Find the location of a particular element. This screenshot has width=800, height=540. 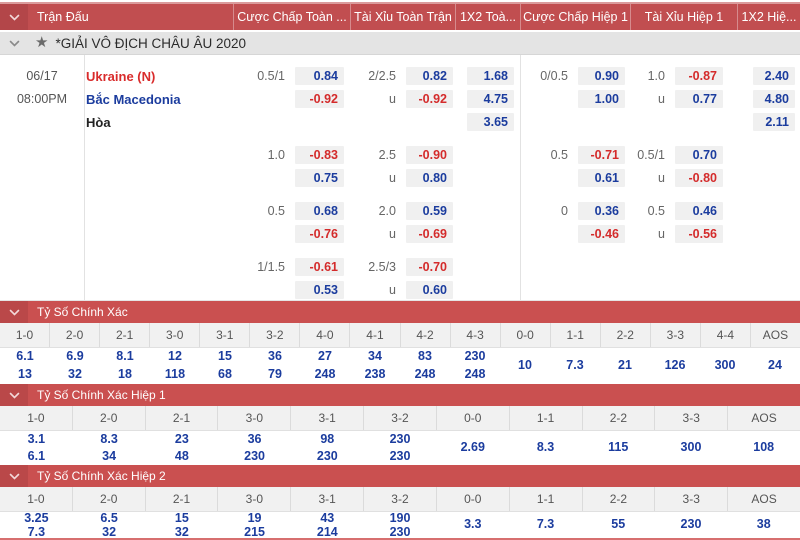

score-odds-value: 300 is located at coordinates (725, 365).